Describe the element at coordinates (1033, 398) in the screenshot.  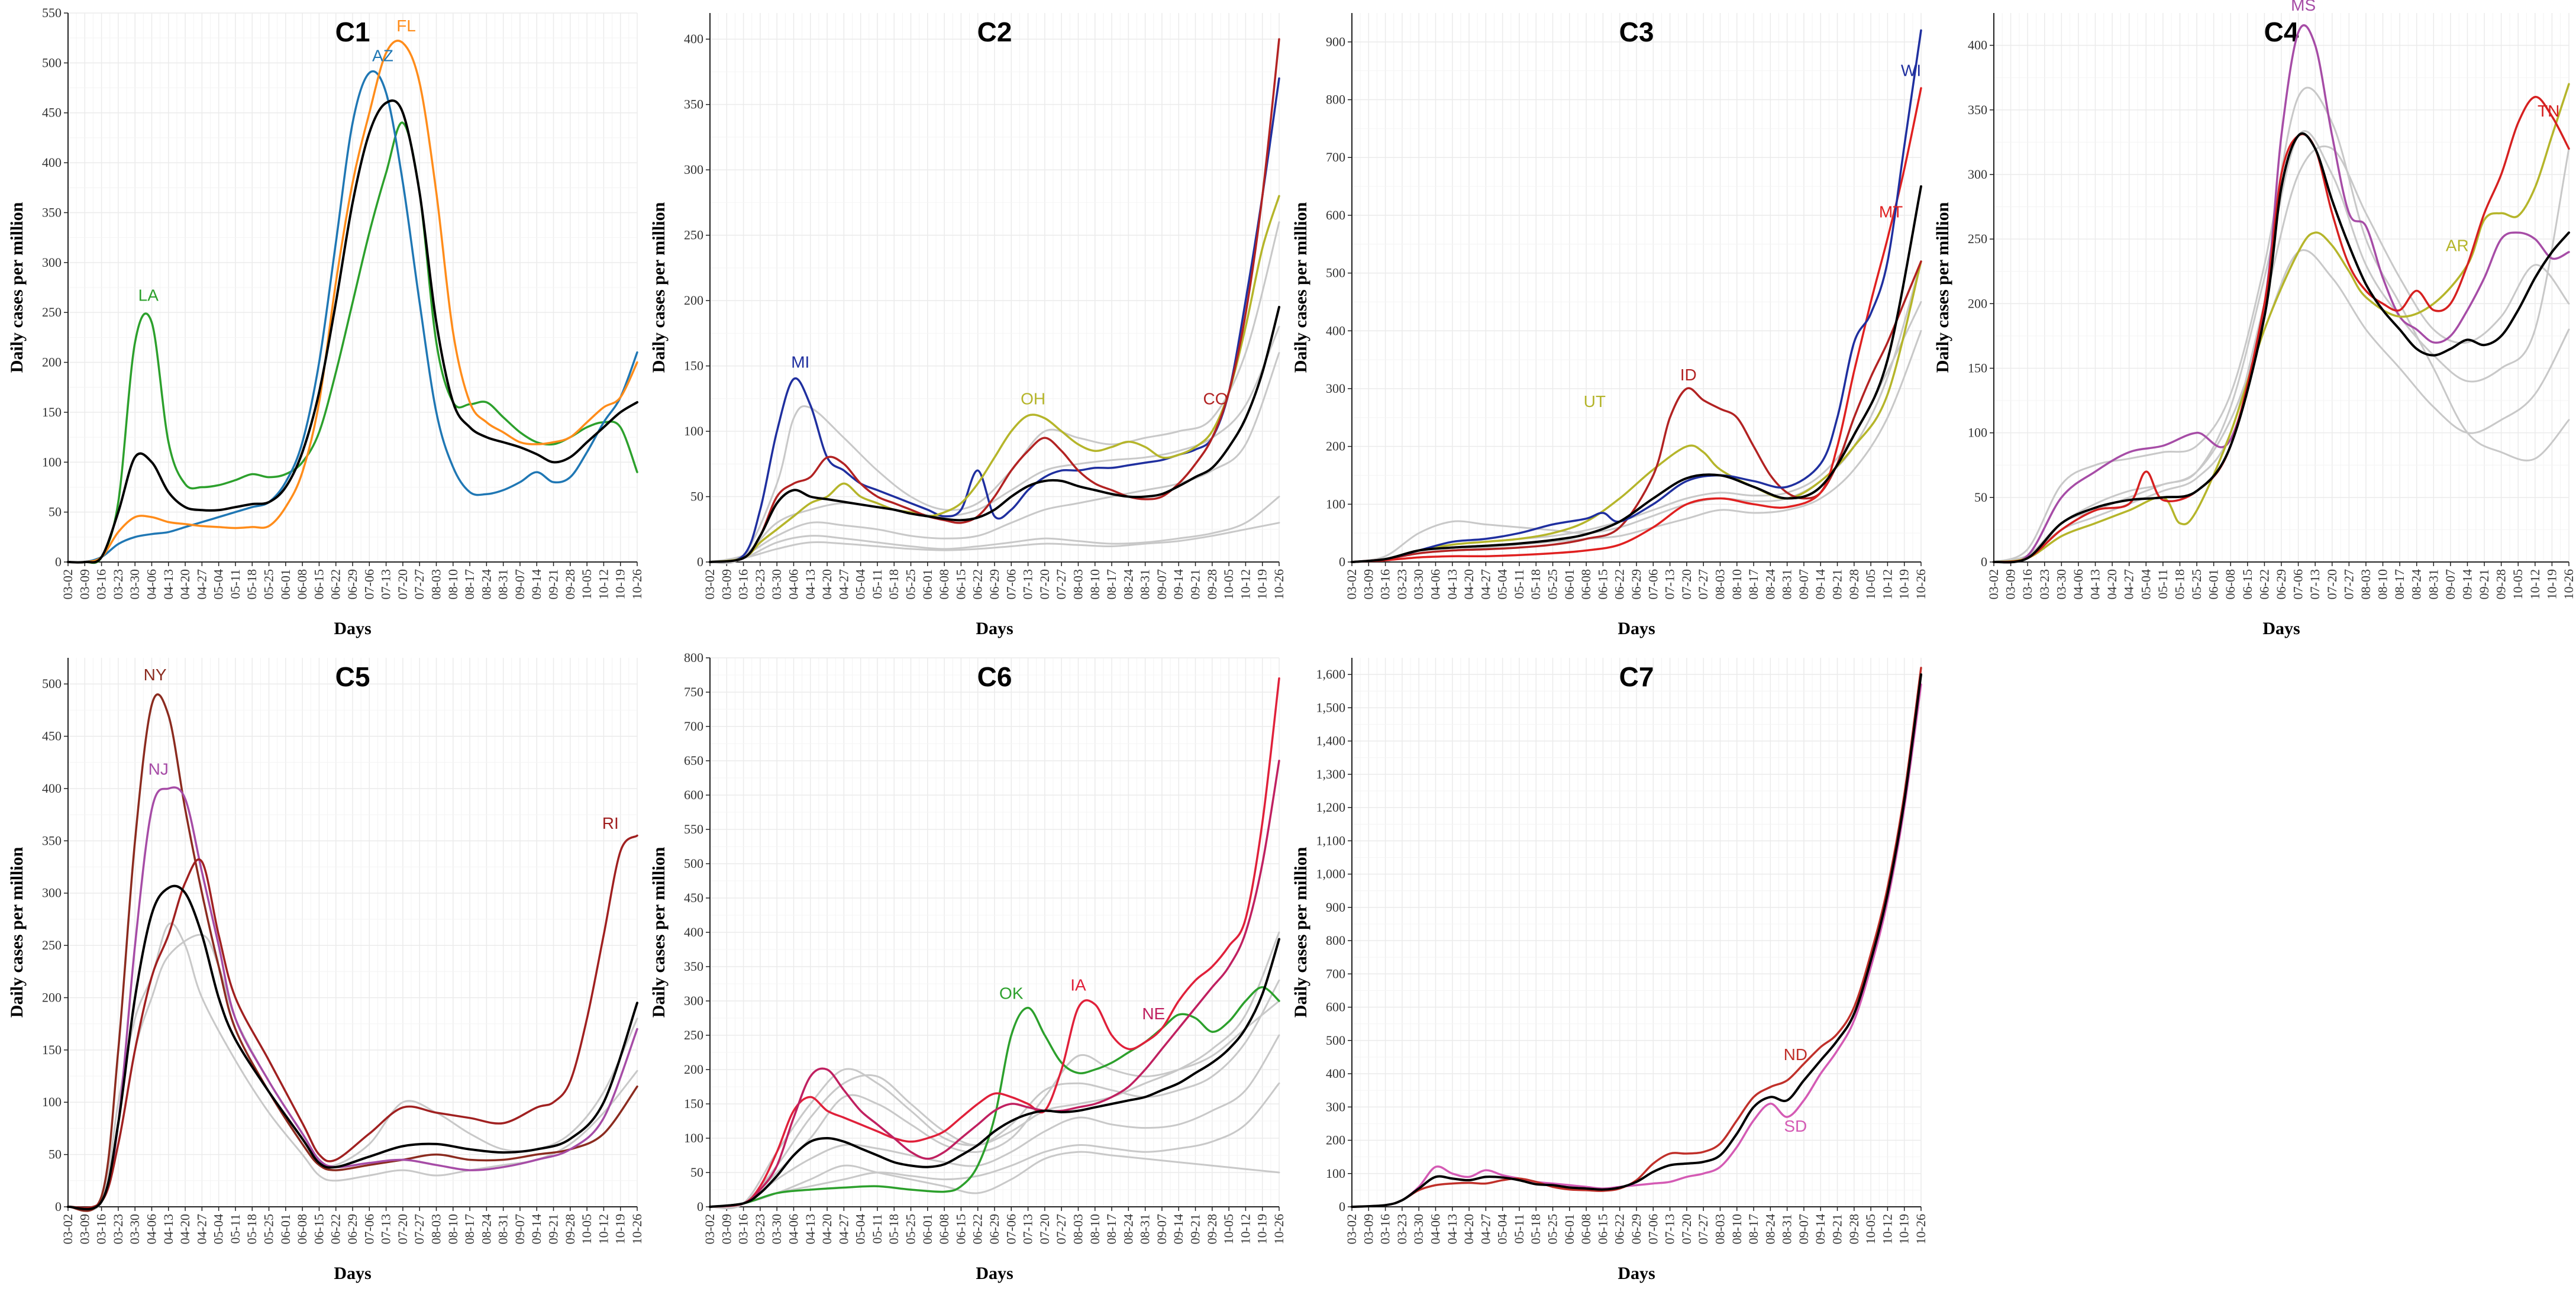
I see `series-label-oh: OH` at that location.